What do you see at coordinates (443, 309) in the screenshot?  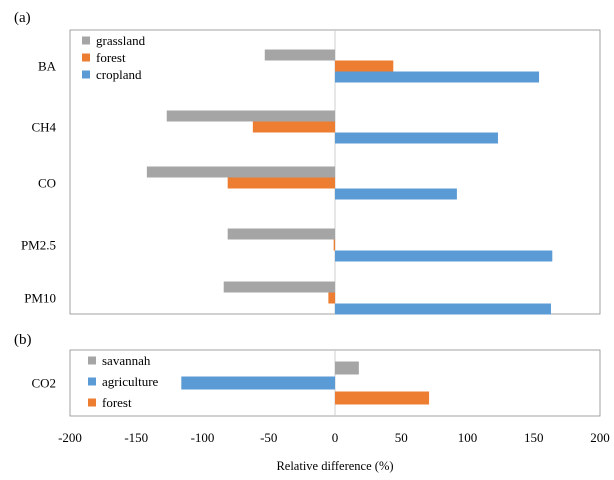 I see `bar-cropland-pm10` at bounding box center [443, 309].